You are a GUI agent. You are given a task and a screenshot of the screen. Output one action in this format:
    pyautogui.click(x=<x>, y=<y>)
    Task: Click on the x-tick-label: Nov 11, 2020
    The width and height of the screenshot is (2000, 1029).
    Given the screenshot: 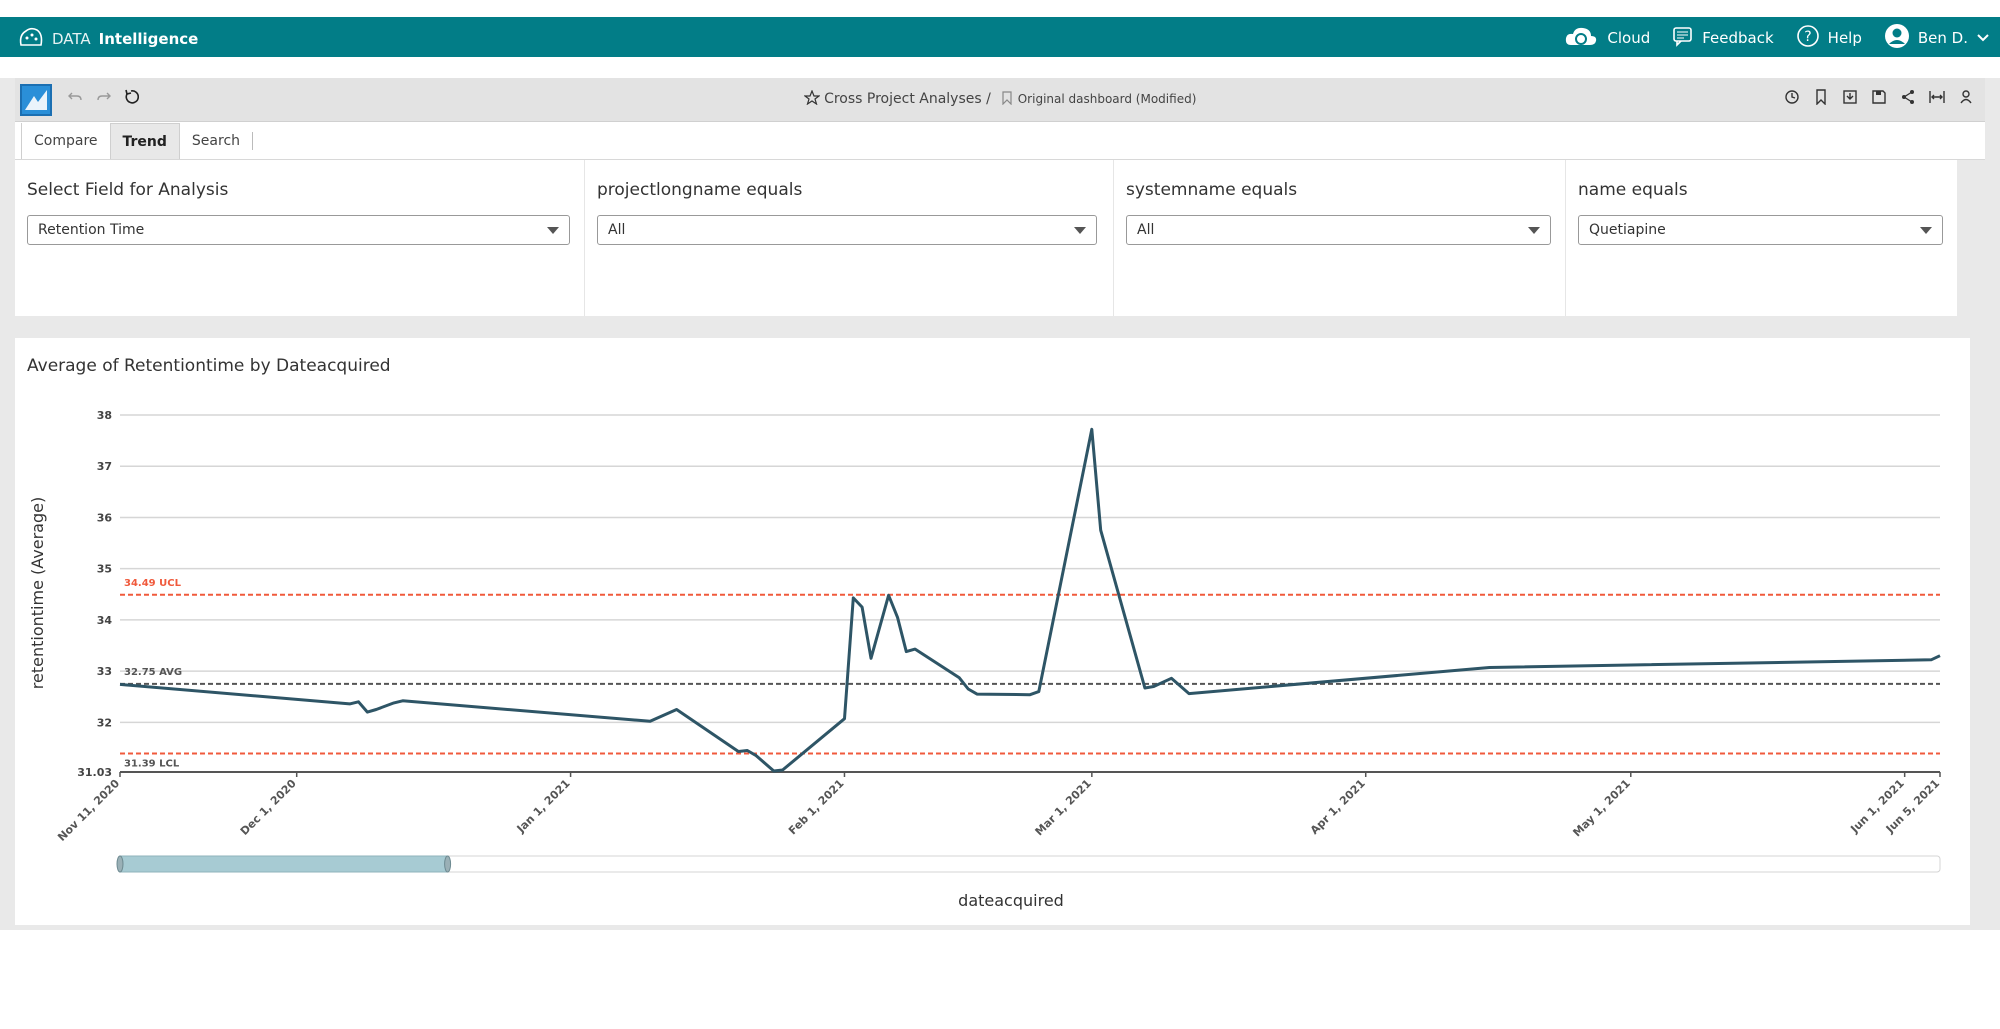 What is the action you would take?
    pyautogui.click(x=88, y=810)
    